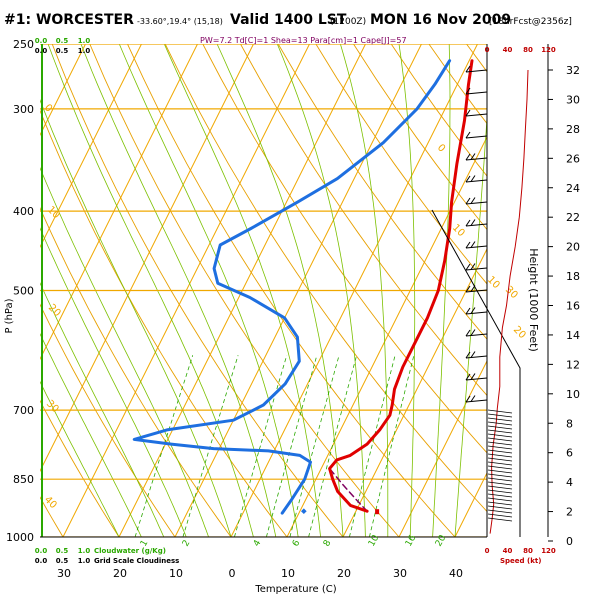  Describe the element at coordinates (23, 479) in the screenshot. I see `pressure-tick-label: 850` at that location.